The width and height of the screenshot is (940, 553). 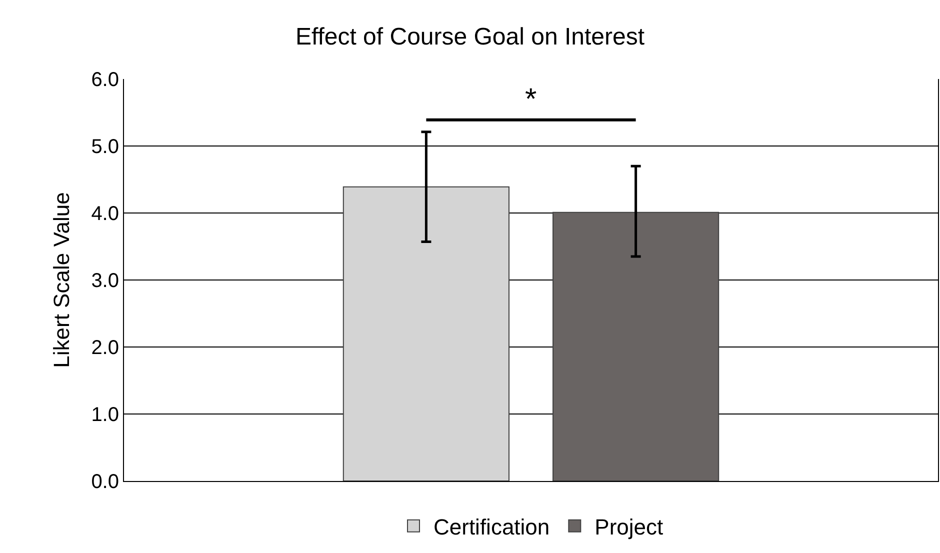 I want to click on y-tick-label: 3.0, so click(x=105, y=281).